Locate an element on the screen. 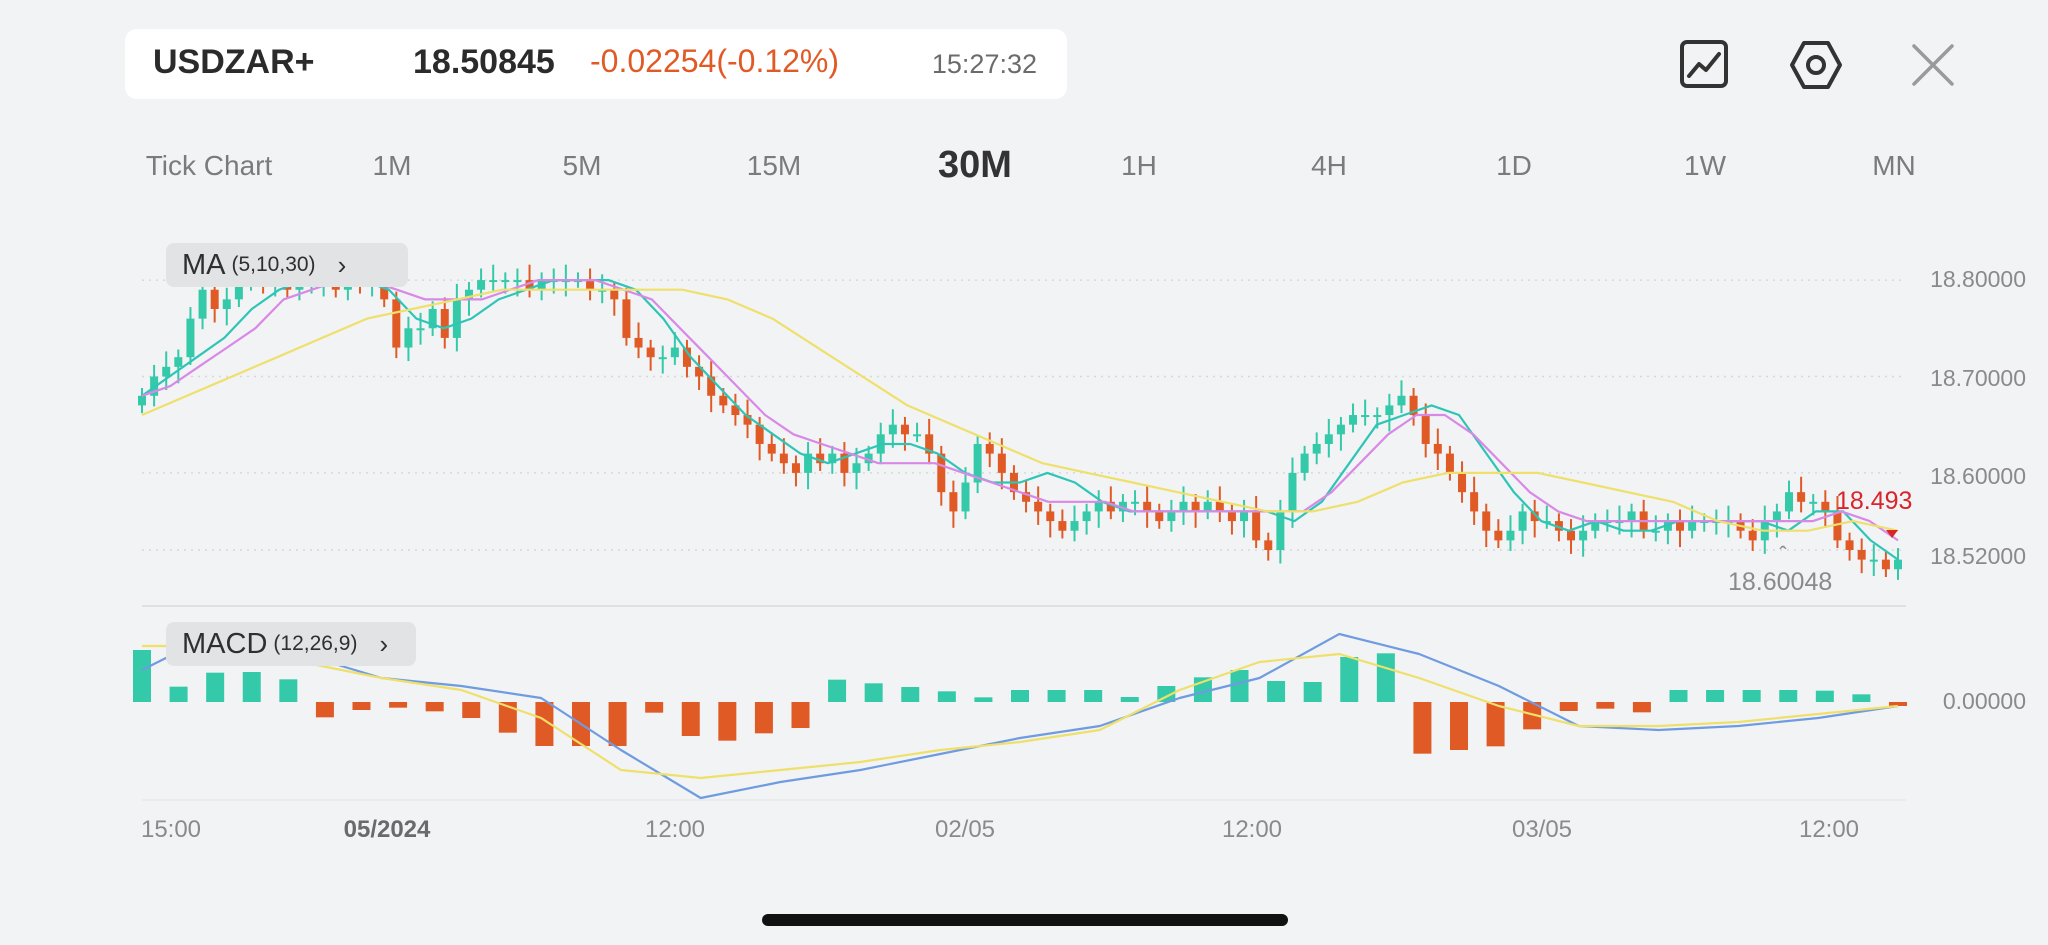 Image resolution: width=2048 pixels, height=945 pixels. y-tick-label: 18.80000 is located at coordinates (1978, 279).